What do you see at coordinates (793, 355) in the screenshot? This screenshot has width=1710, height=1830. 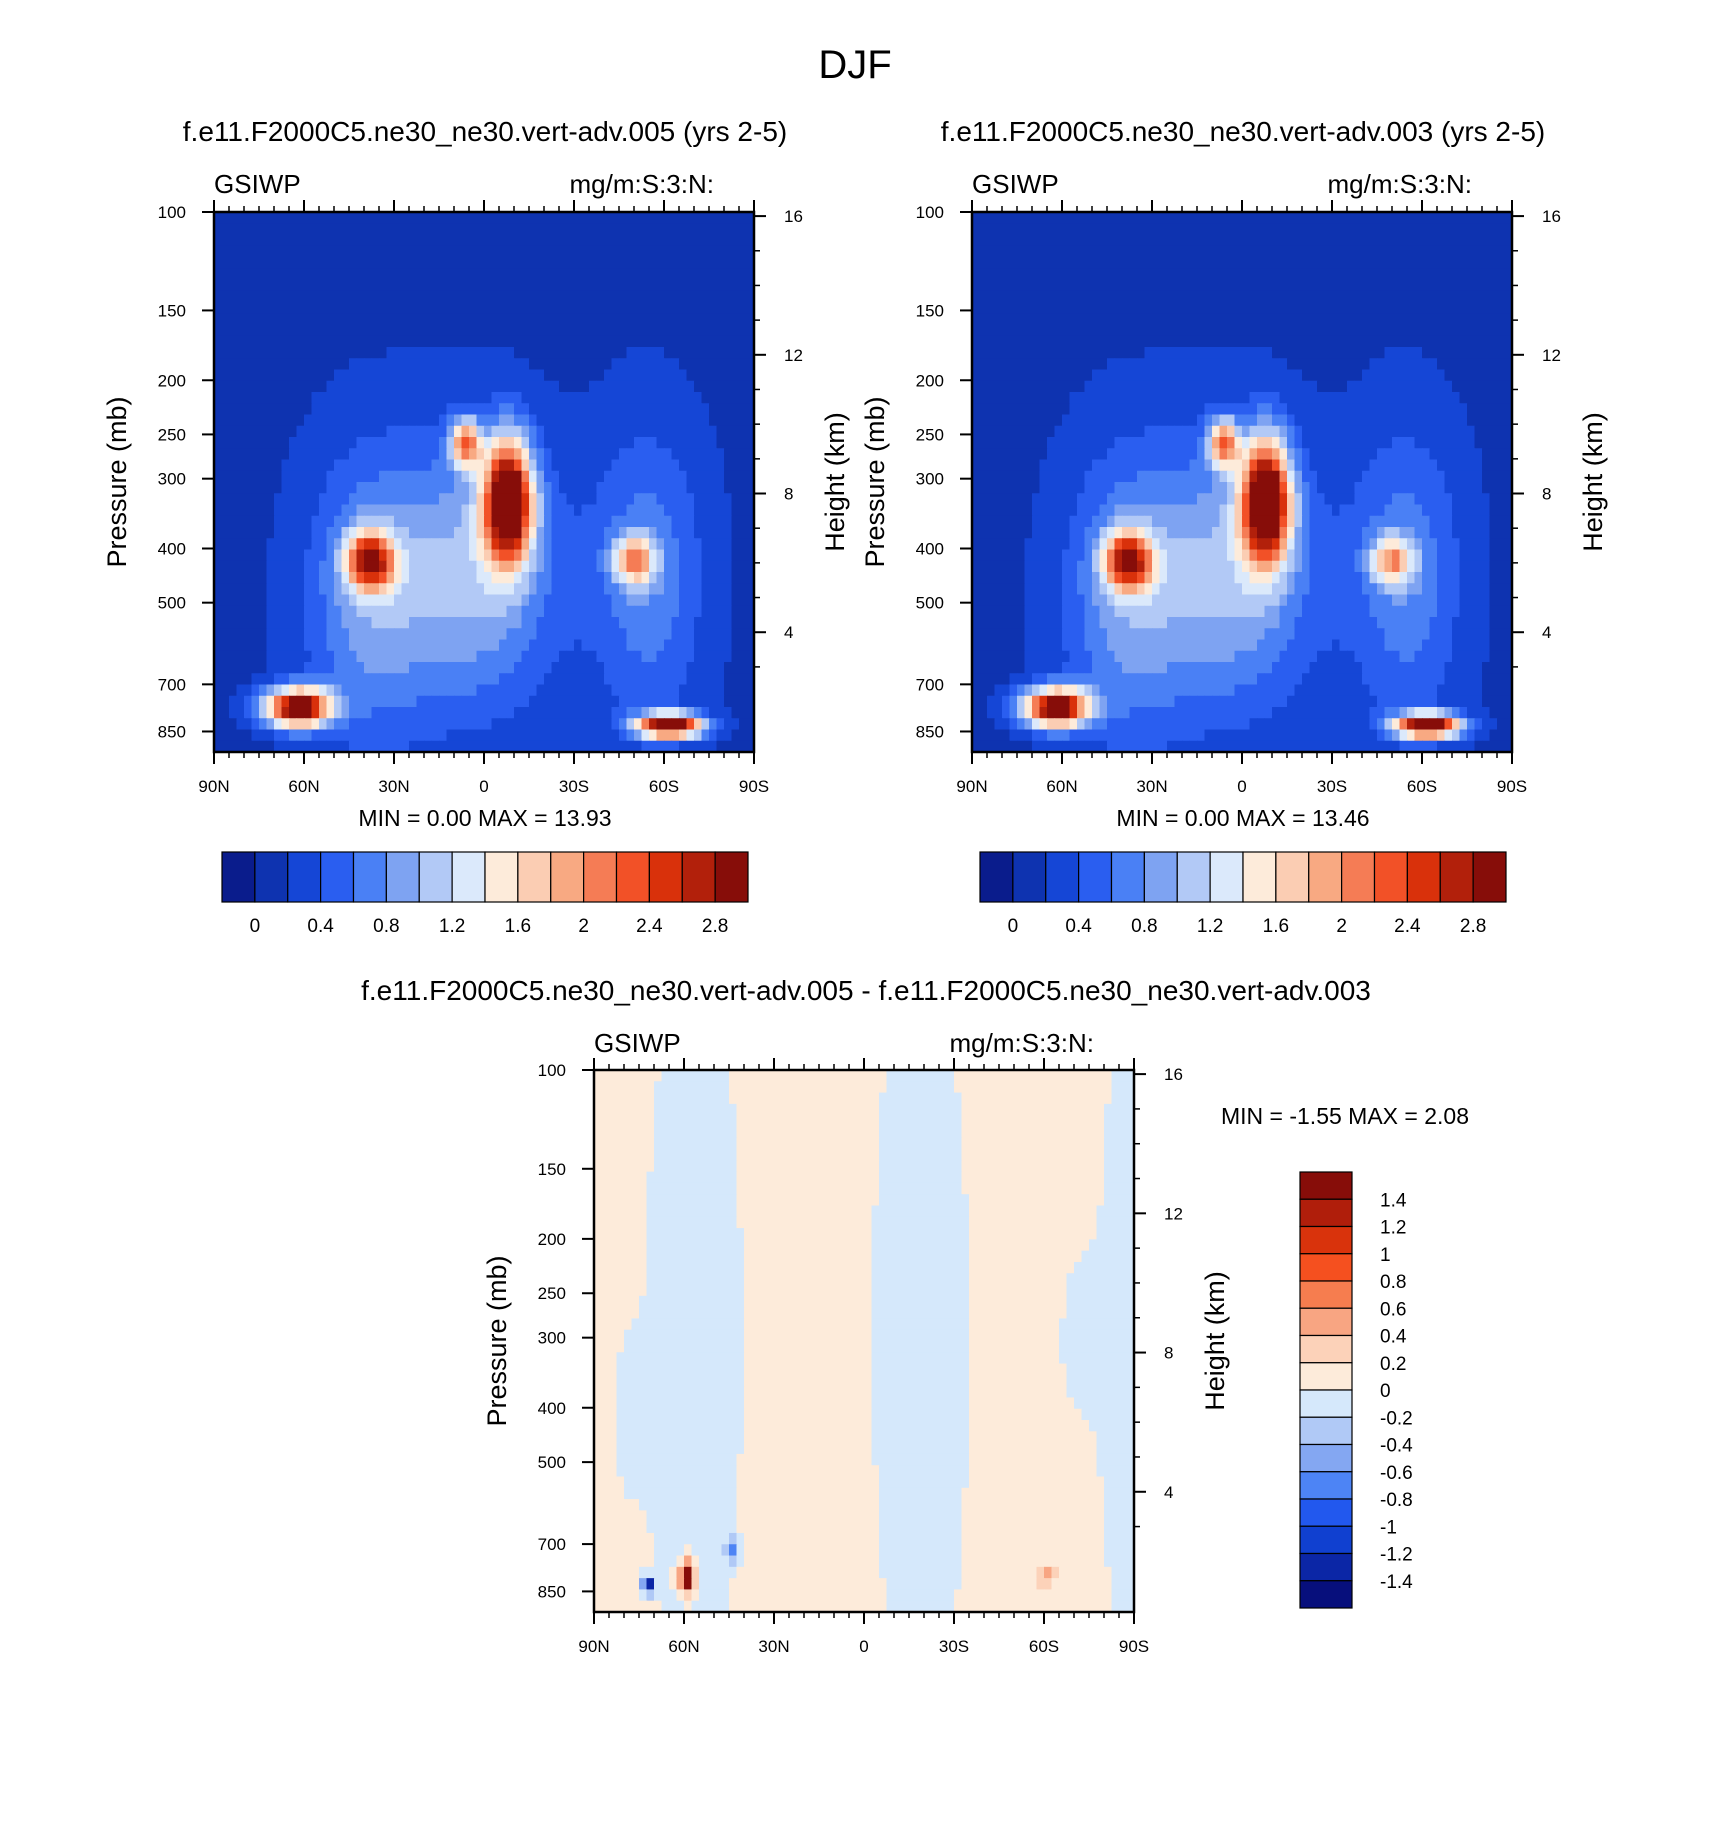 I see `y2-tick-label: 12` at bounding box center [793, 355].